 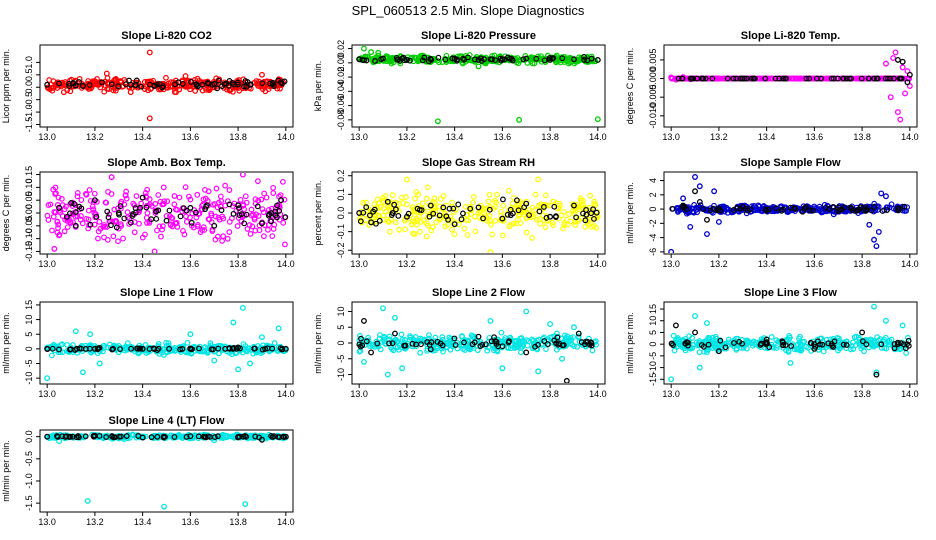 What do you see at coordinates (191, 522) in the screenshot?
I see `x-tick-label: 13.6` at bounding box center [191, 522].